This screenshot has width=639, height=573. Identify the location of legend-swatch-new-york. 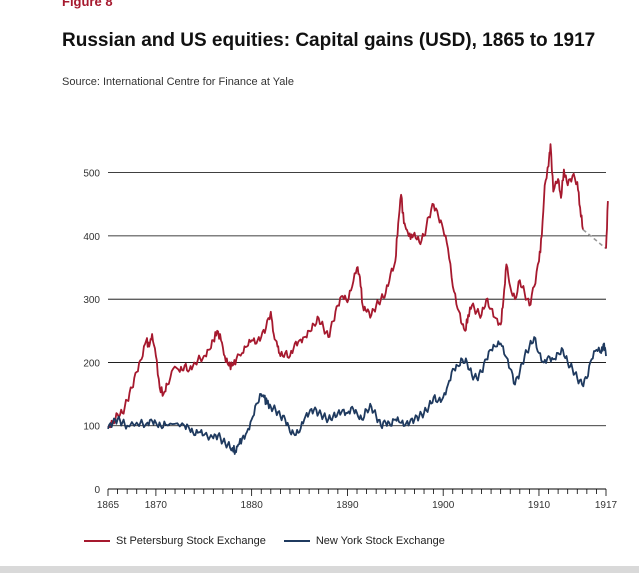
(296, 541).